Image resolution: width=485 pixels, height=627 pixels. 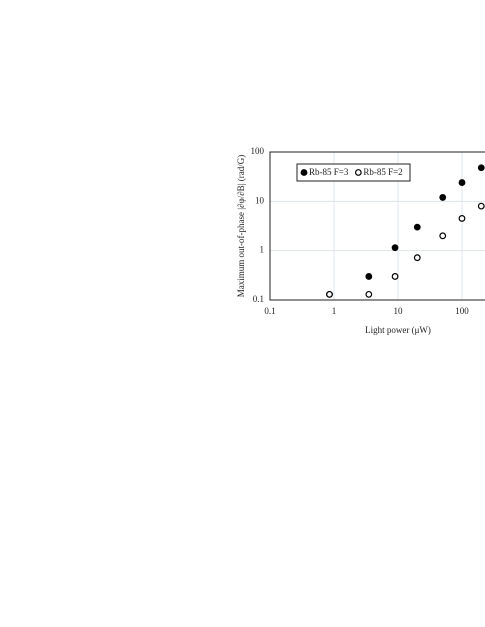 I want to click on plot-frame, so click(x=377, y=226).